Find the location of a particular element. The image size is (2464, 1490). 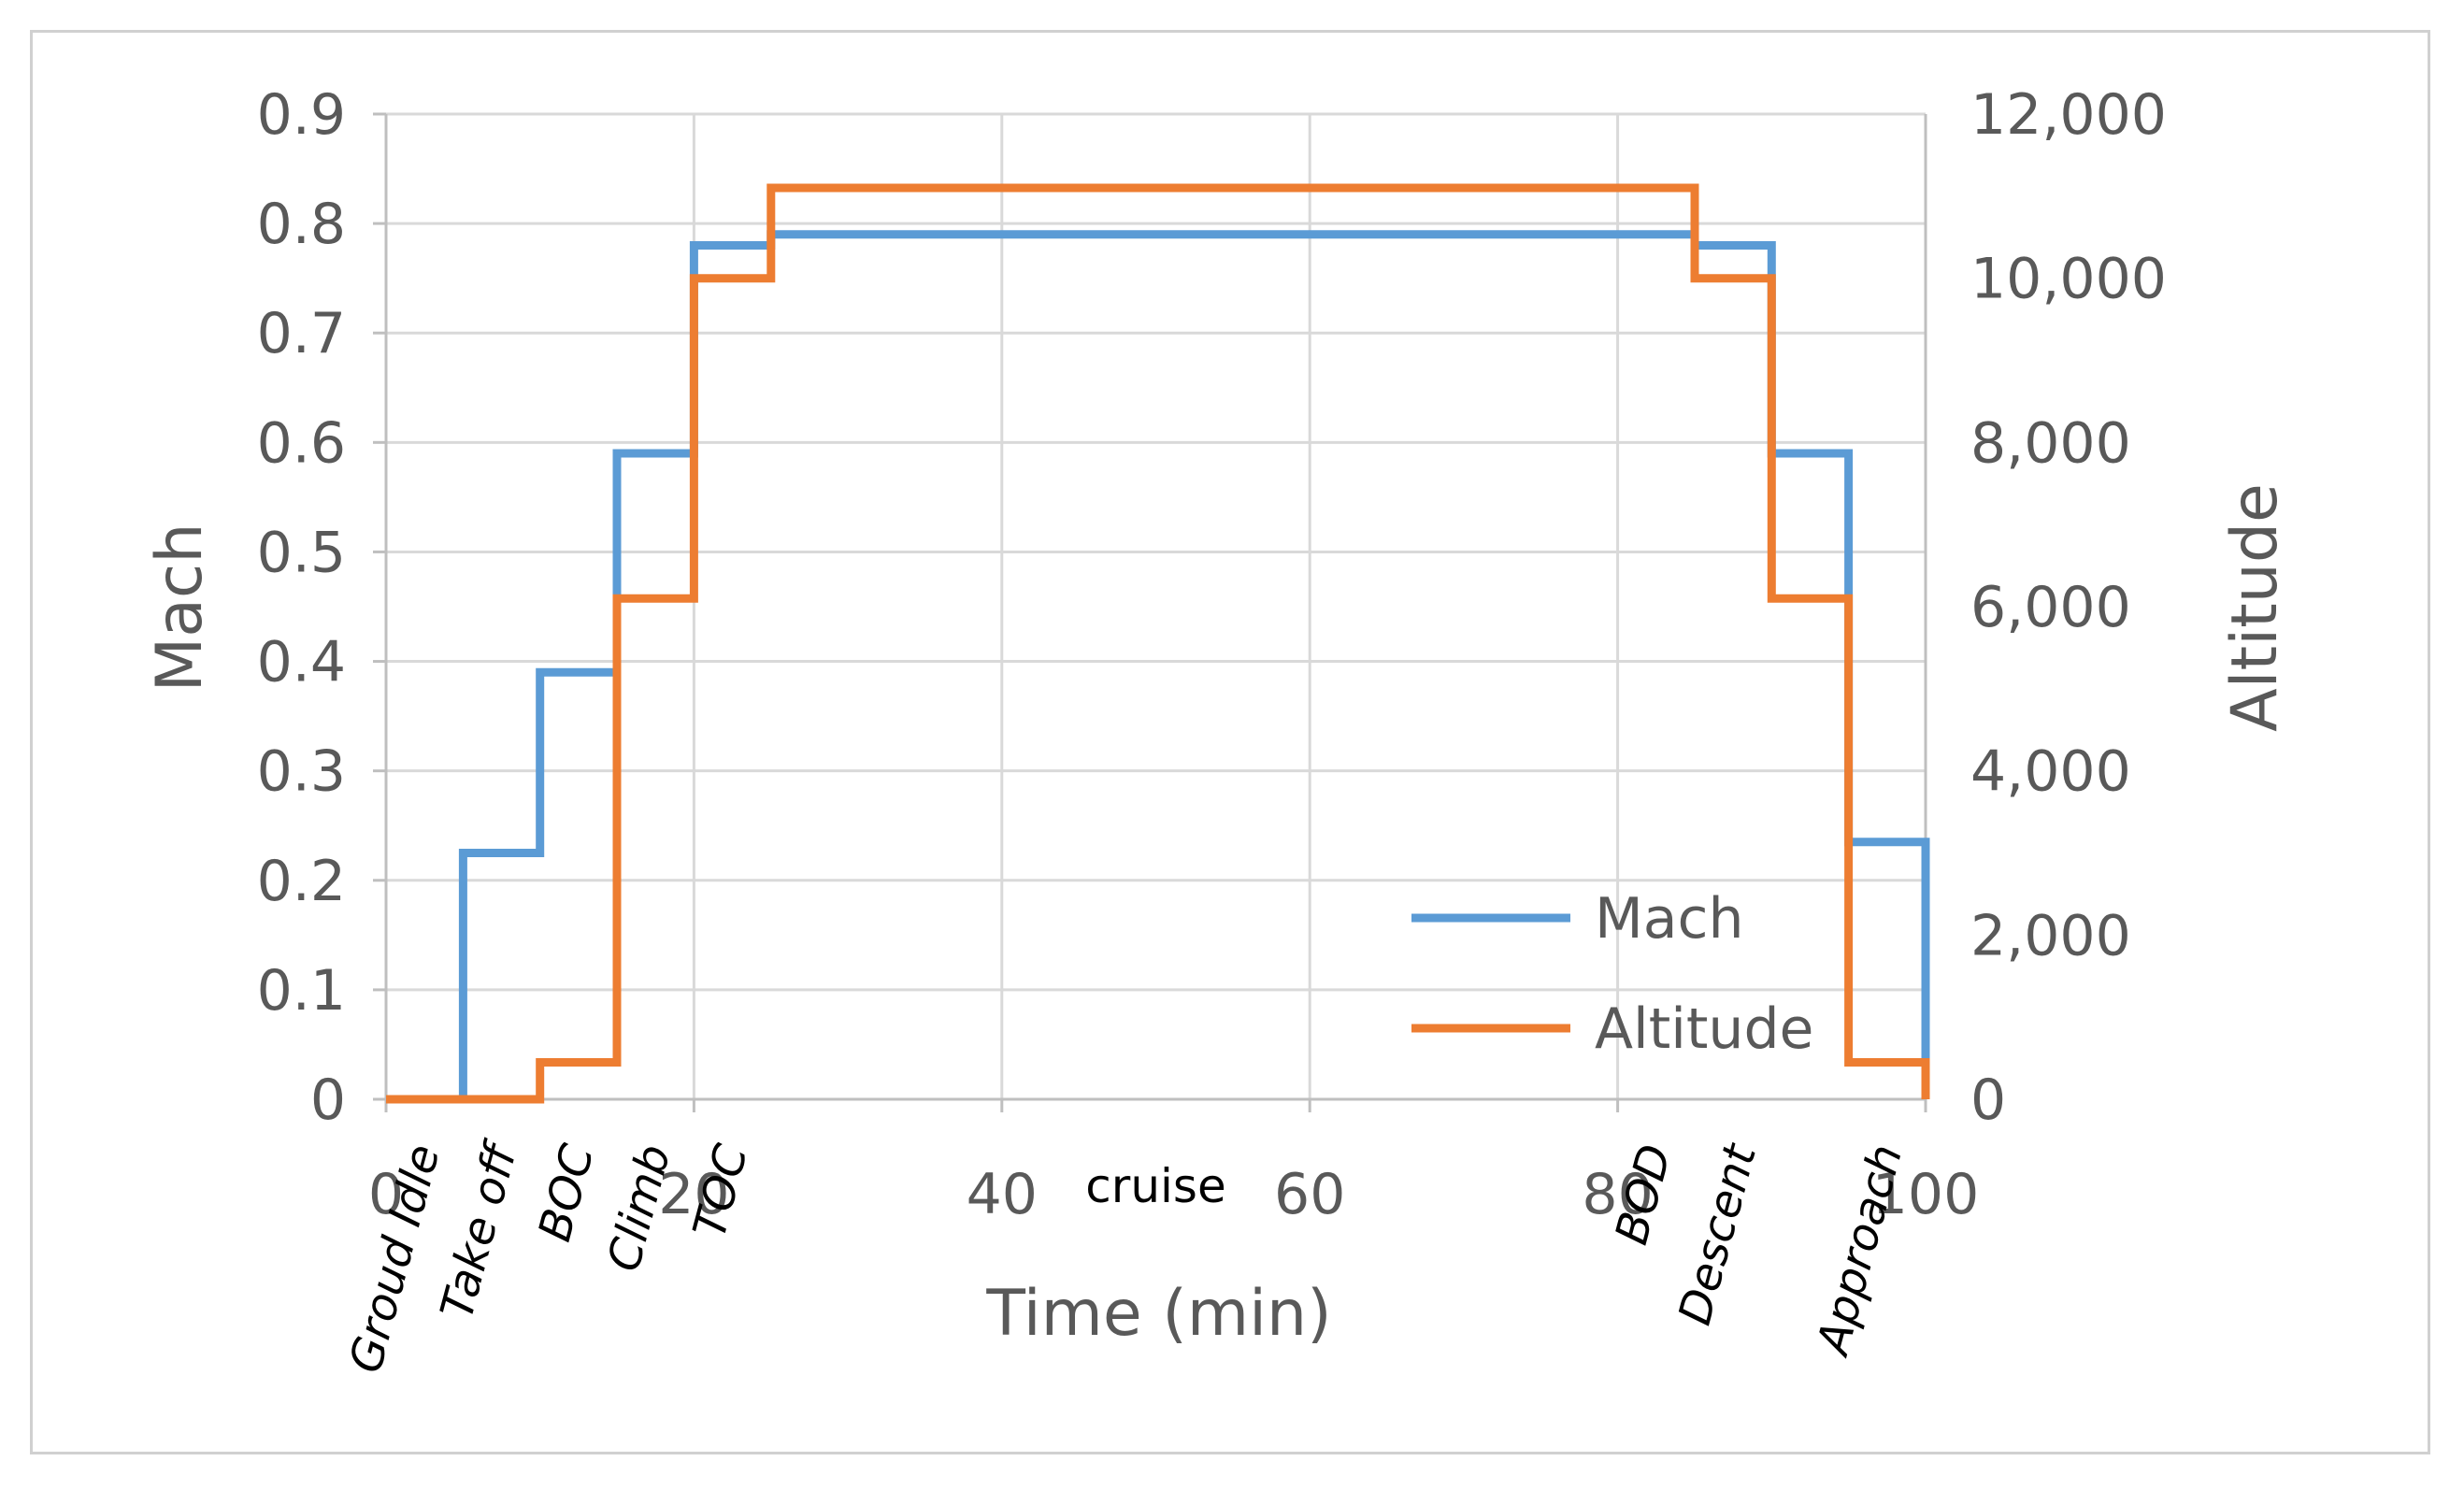

phase-label: Groud Idle is located at coordinates (395, 1259).